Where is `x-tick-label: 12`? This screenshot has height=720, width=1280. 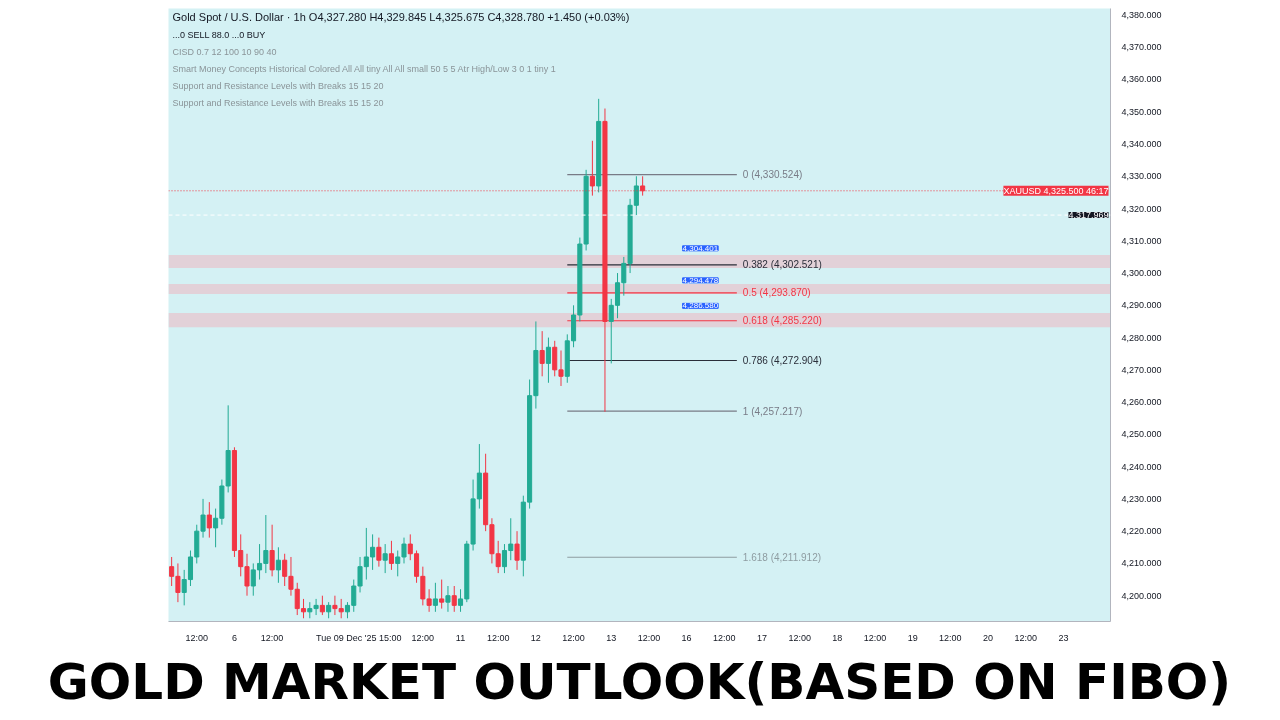 x-tick-label: 12 is located at coordinates (535, 637).